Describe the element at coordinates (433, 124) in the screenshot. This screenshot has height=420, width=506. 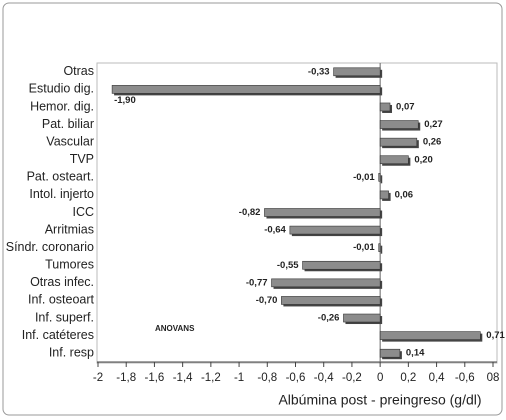
I see `value-label: 0,27` at that location.